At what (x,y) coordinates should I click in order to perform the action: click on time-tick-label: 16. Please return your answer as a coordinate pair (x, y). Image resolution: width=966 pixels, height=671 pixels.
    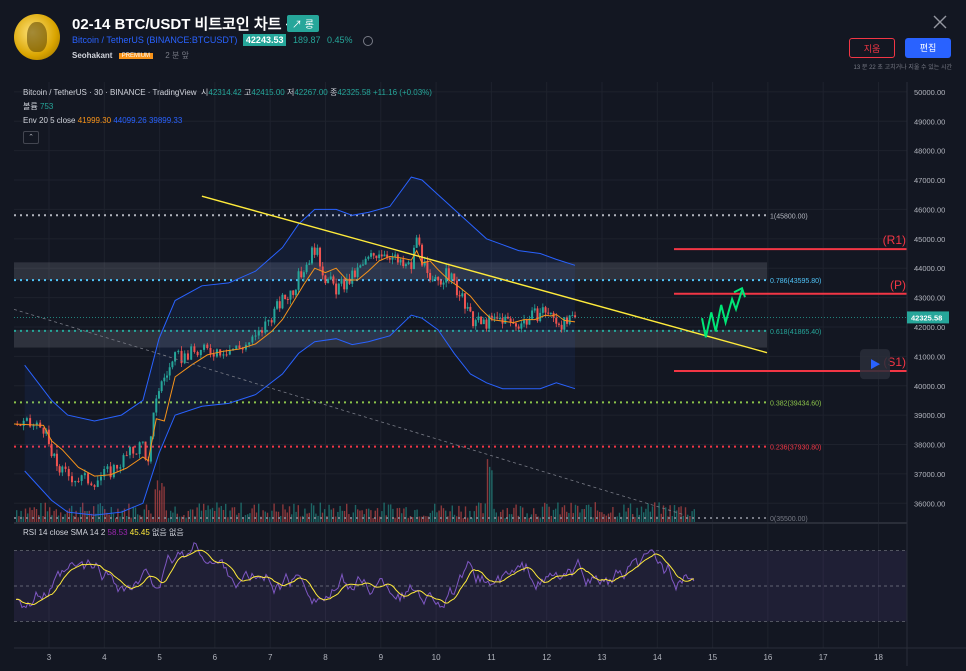
    Looking at the image, I should click on (767, 657).